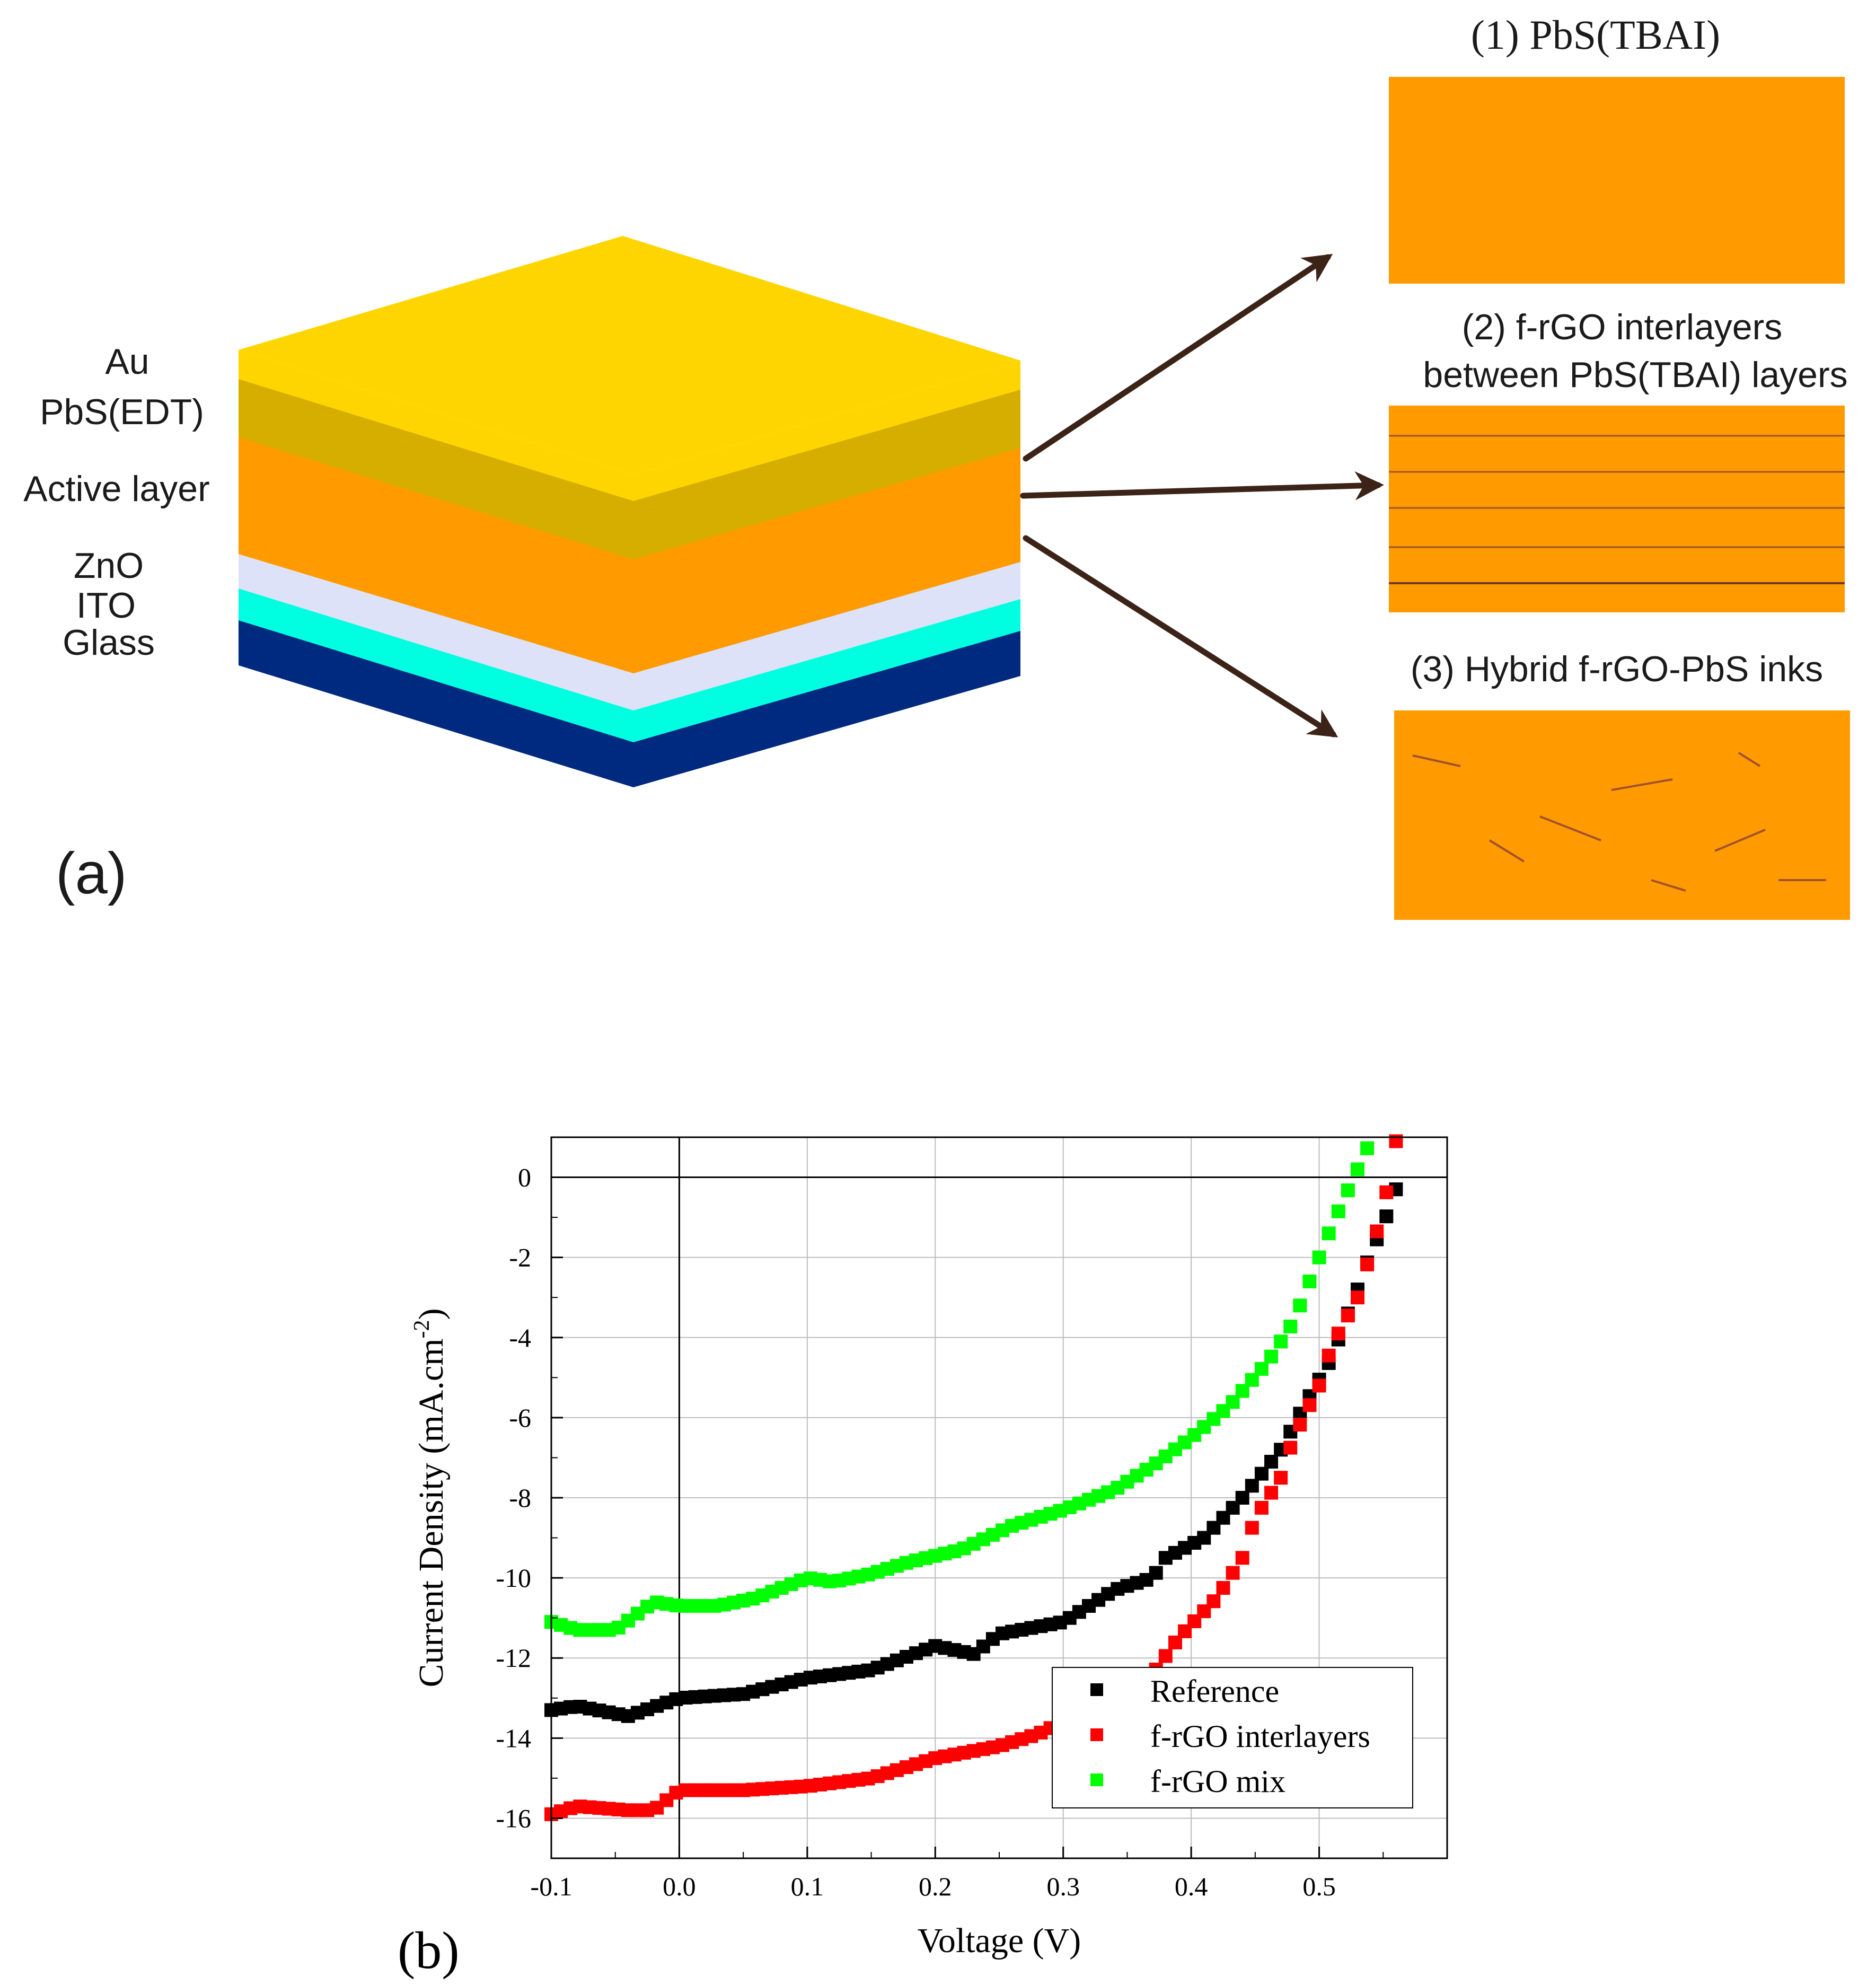 This screenshot has width=1876, height=1985. I want to click on layer-label-zno: ZnO, so click(109, 566).